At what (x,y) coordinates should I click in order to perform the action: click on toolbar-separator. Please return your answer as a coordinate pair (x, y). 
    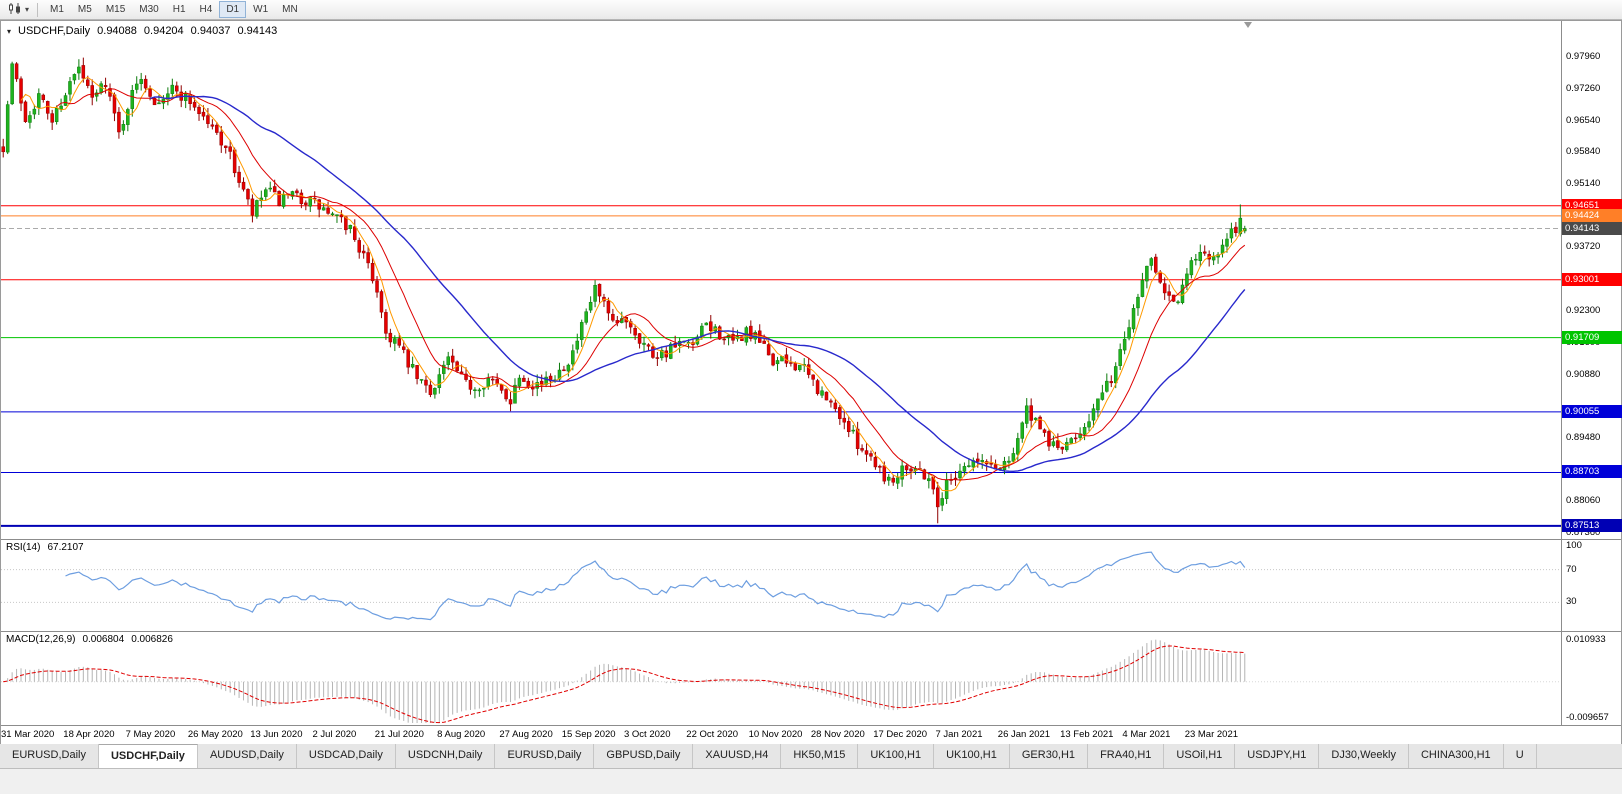
    Looking at the image, I should click on (38, 9).